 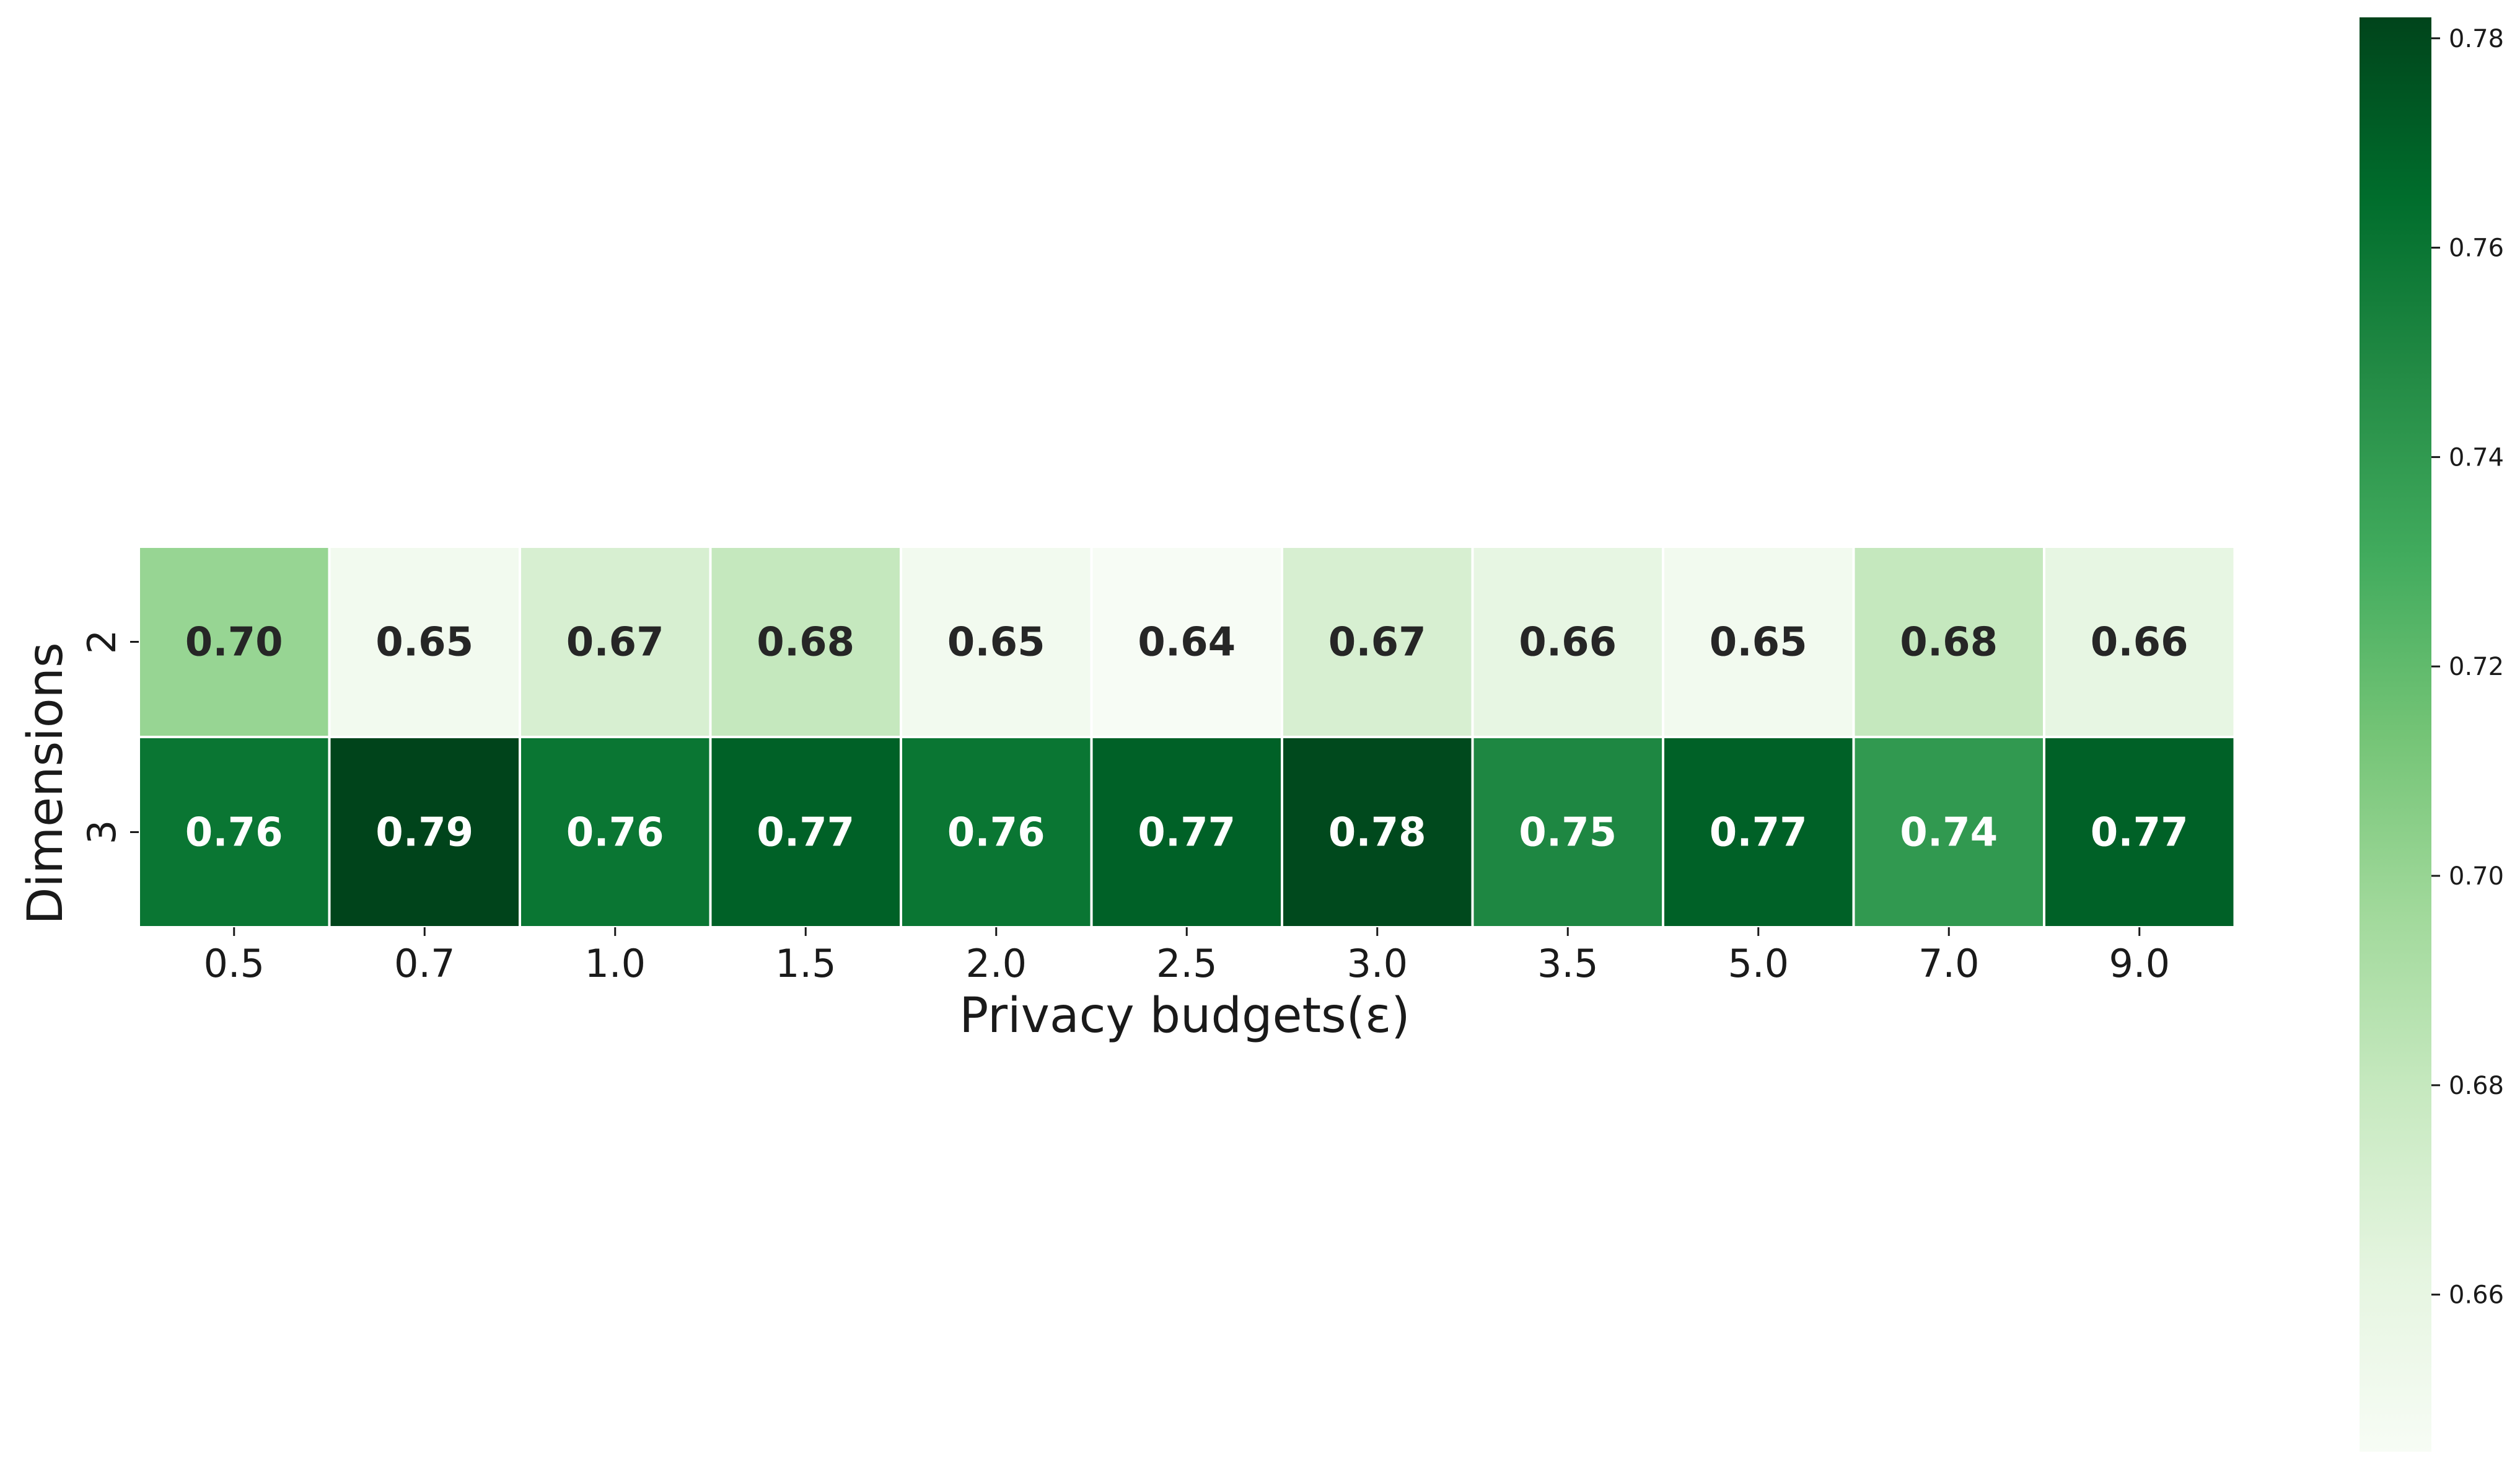 I want to click on y-axis-ticks: 23, so click(x=109, y=737).